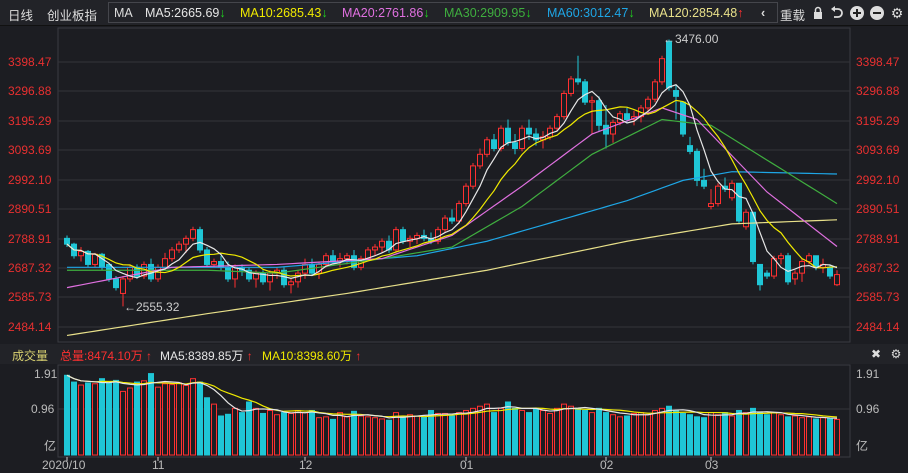 The image size is (908, 473). I want to click on ma-text: MA20:2761.86, so click(383, 13).